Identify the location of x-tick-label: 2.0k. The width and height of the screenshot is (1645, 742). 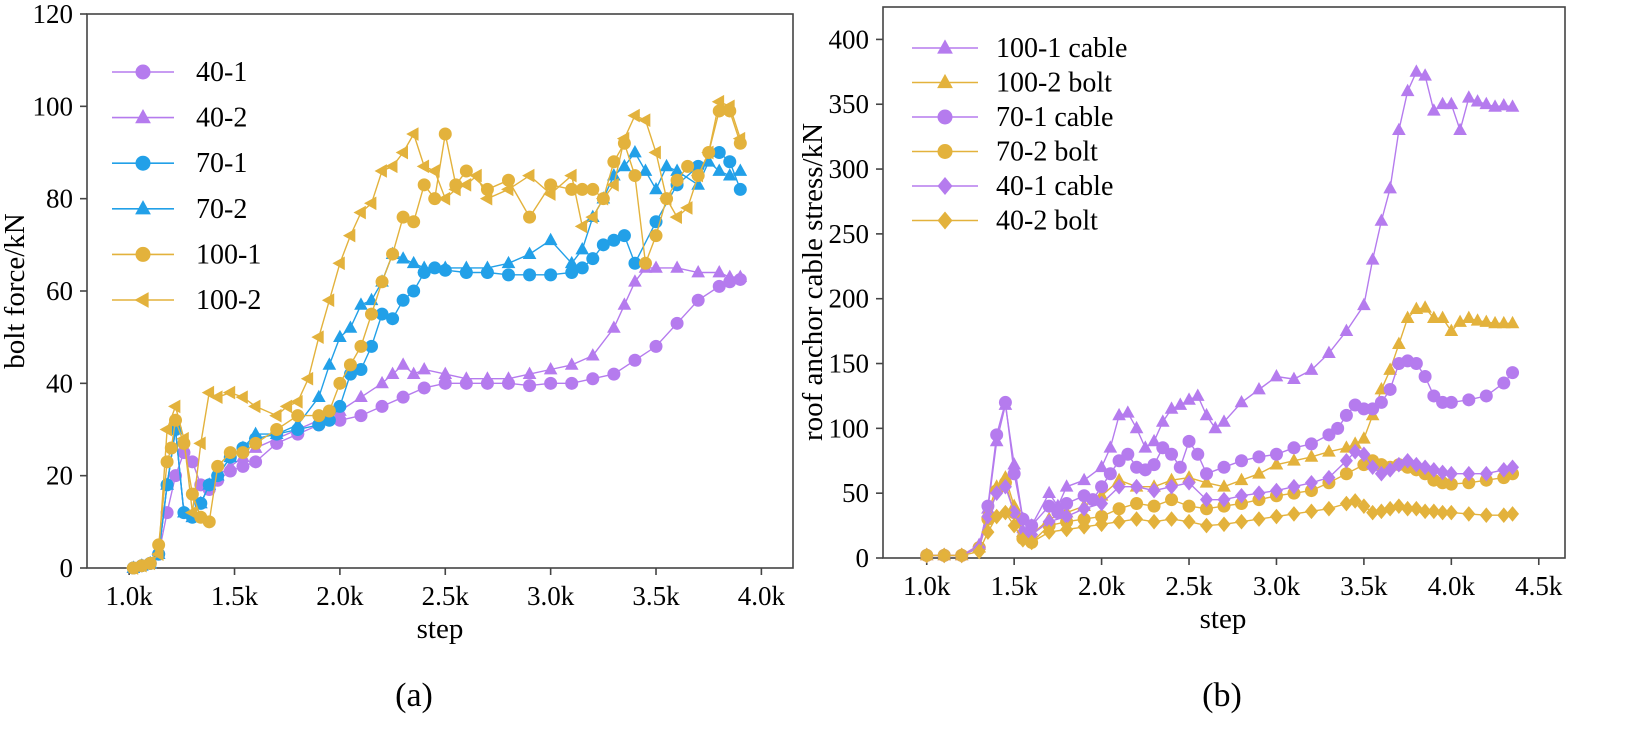
(1102, 586).